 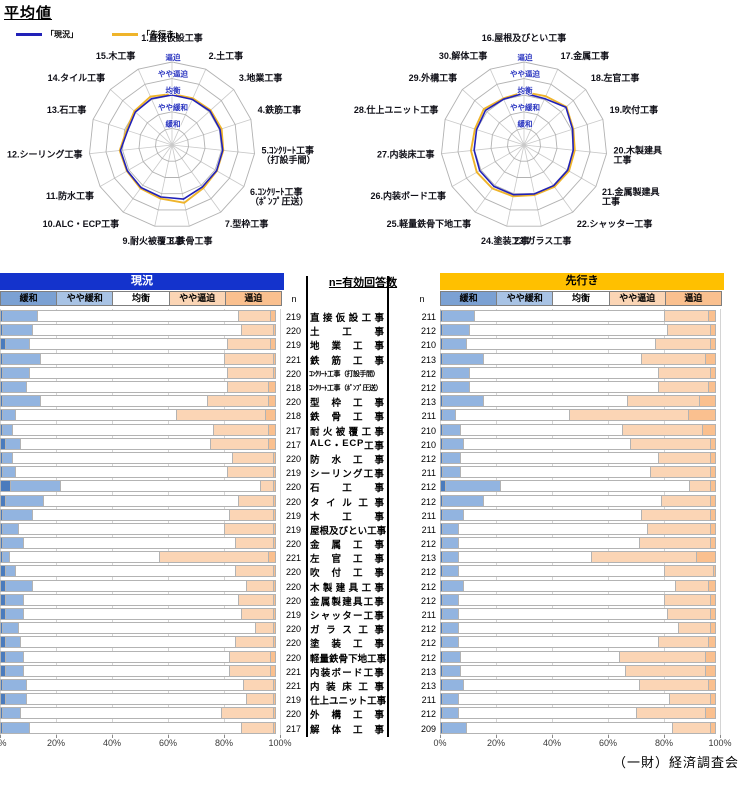 I want to click on trade-name-char: 下, so click(x=353, y=659).